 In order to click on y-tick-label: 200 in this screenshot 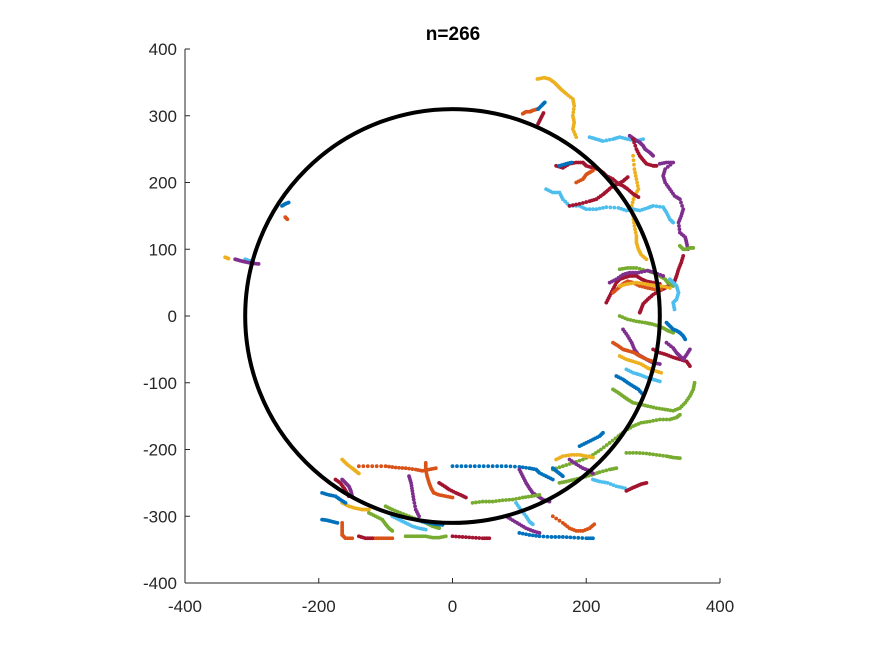, I will do `click(163, 183)`.